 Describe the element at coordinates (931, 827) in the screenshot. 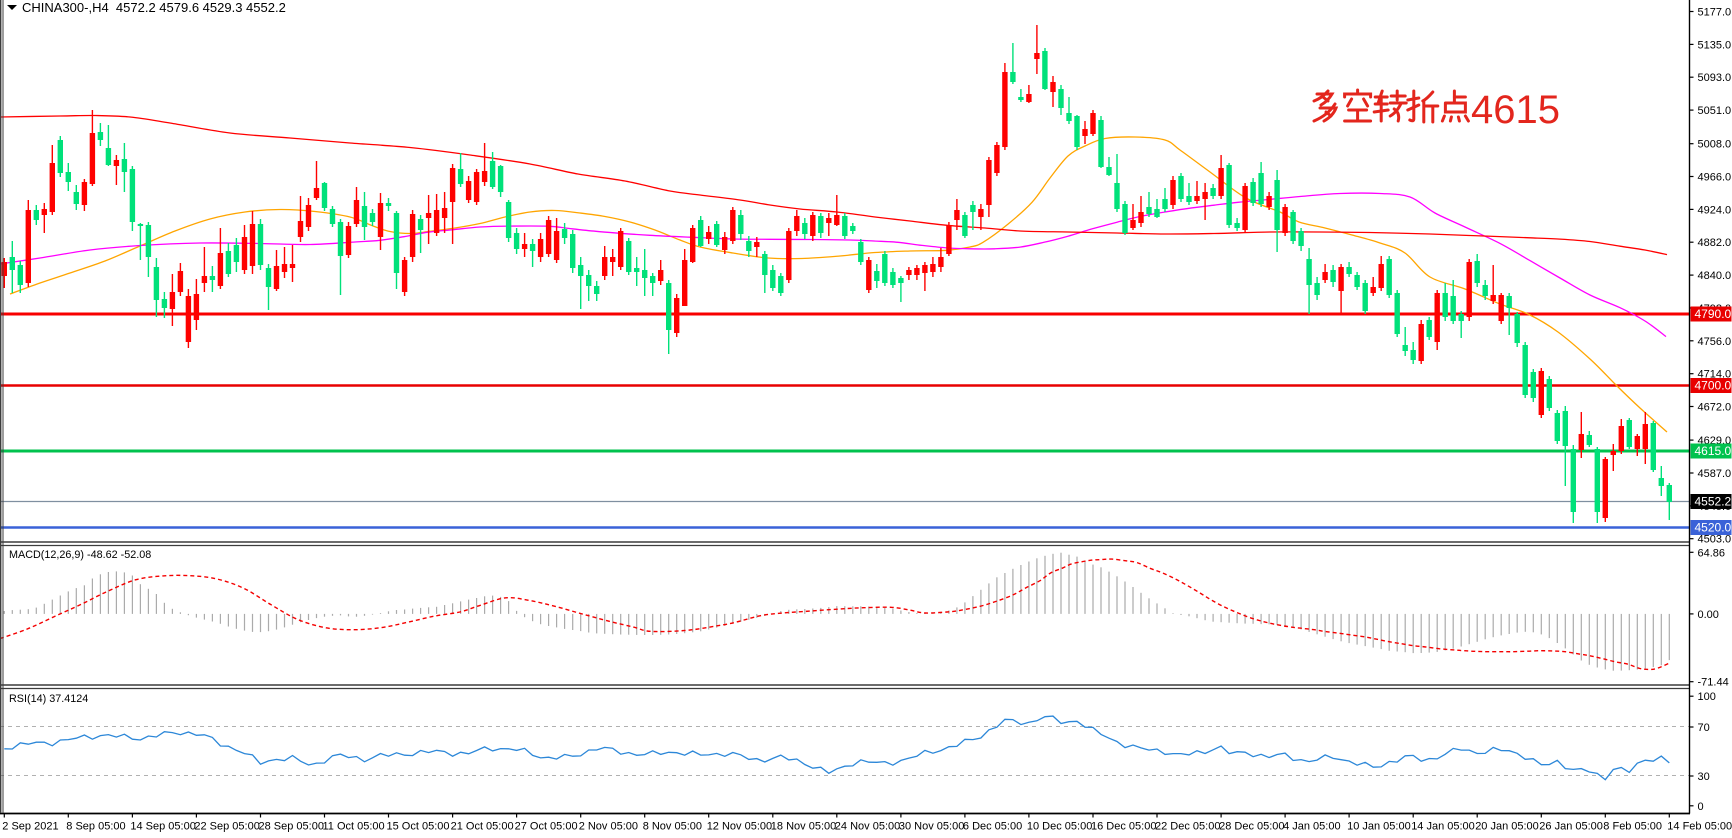

I see `svg-text: 30 Nov 05:00` at that location.